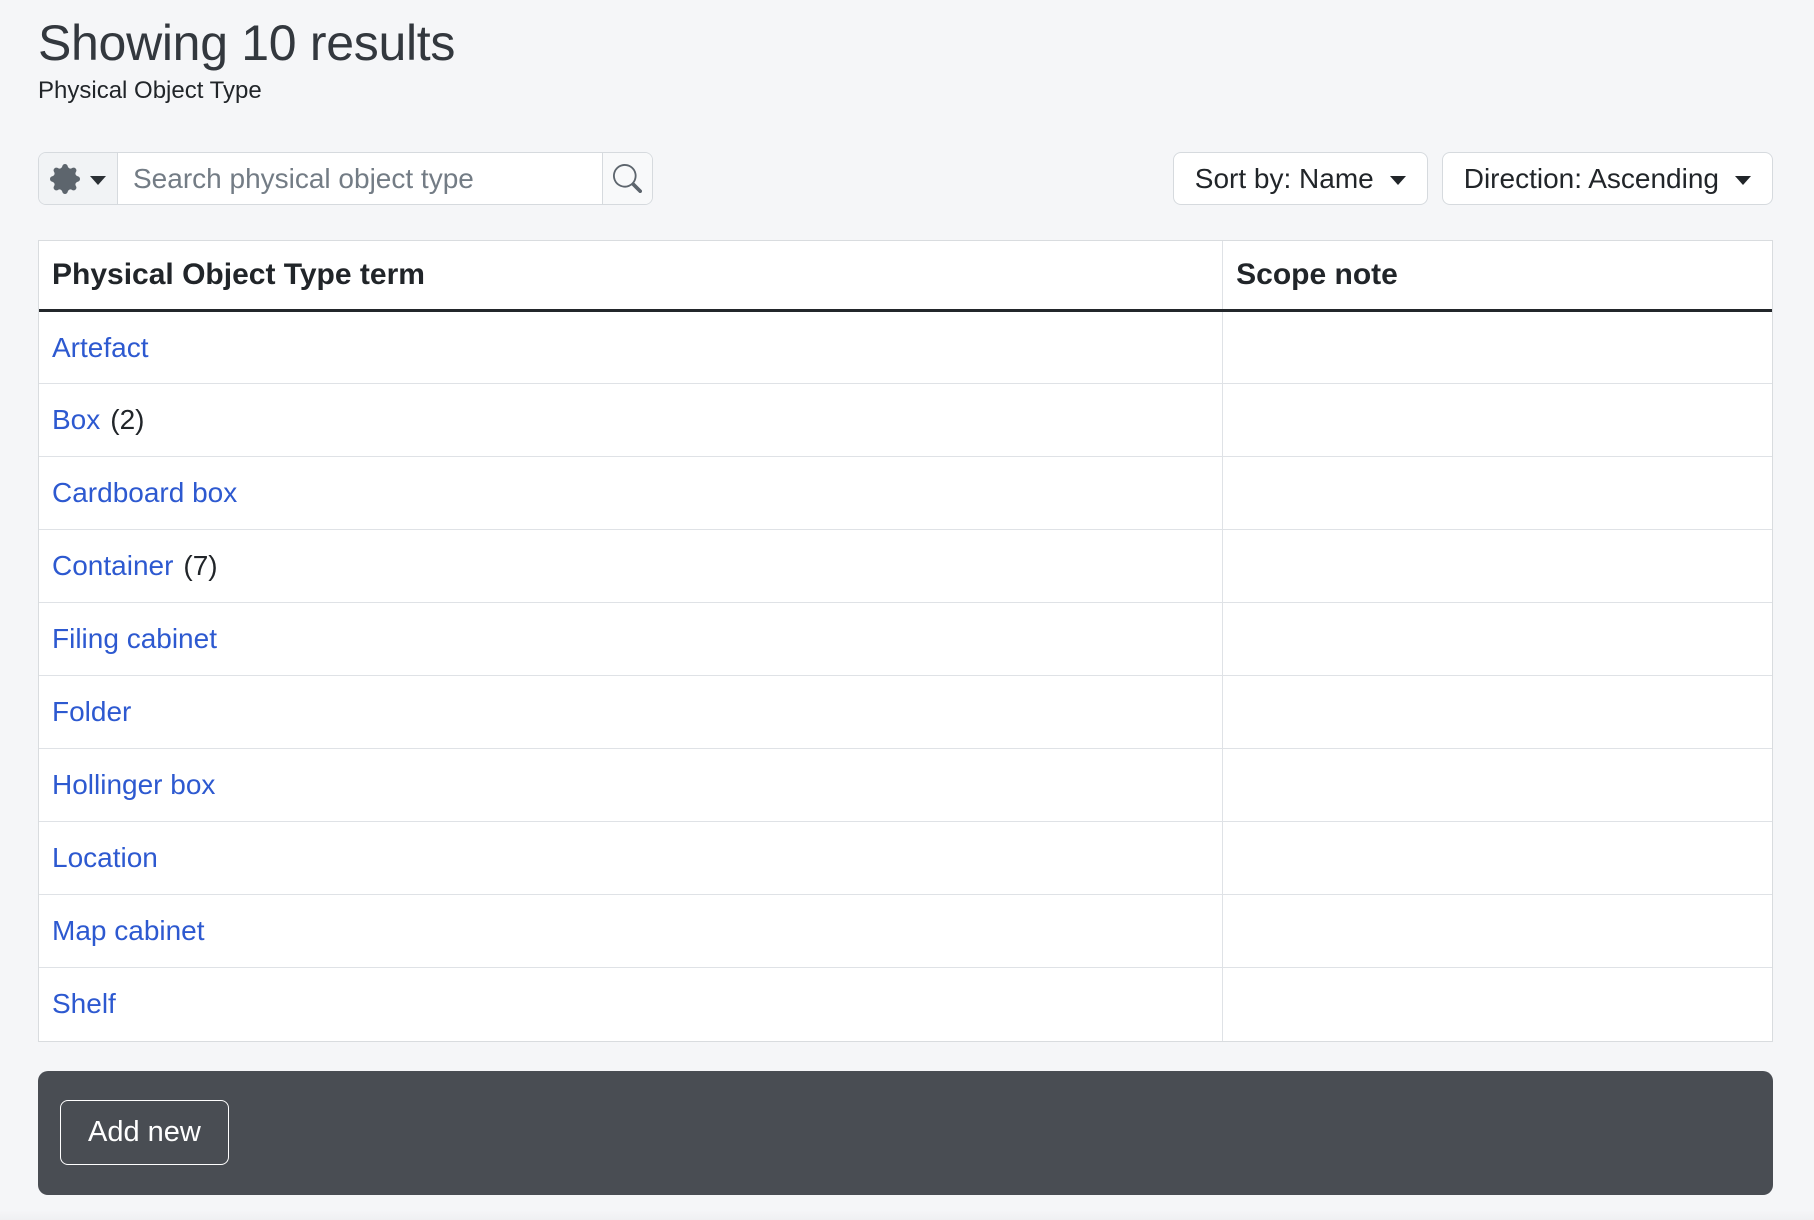 This screenshot has width=1814, height=1220. I want to click on table-row: Artefact, so click(905, 347).